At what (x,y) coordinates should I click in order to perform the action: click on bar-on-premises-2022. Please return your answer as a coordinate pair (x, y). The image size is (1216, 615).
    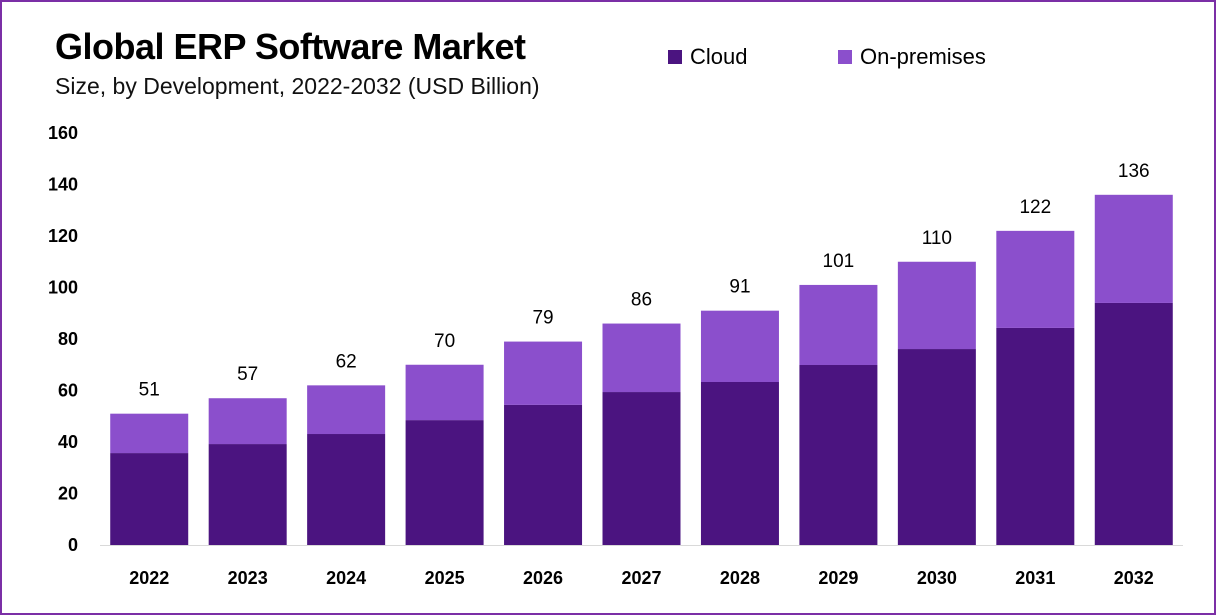
    Looking at the image, I should click on (149, 433).